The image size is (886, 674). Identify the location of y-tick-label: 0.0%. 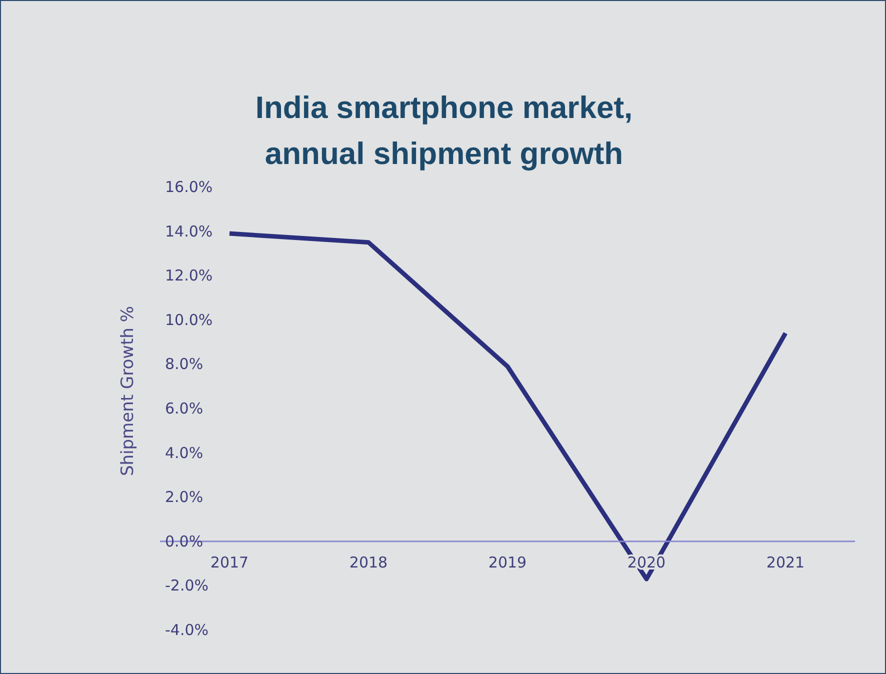
(184, 541).